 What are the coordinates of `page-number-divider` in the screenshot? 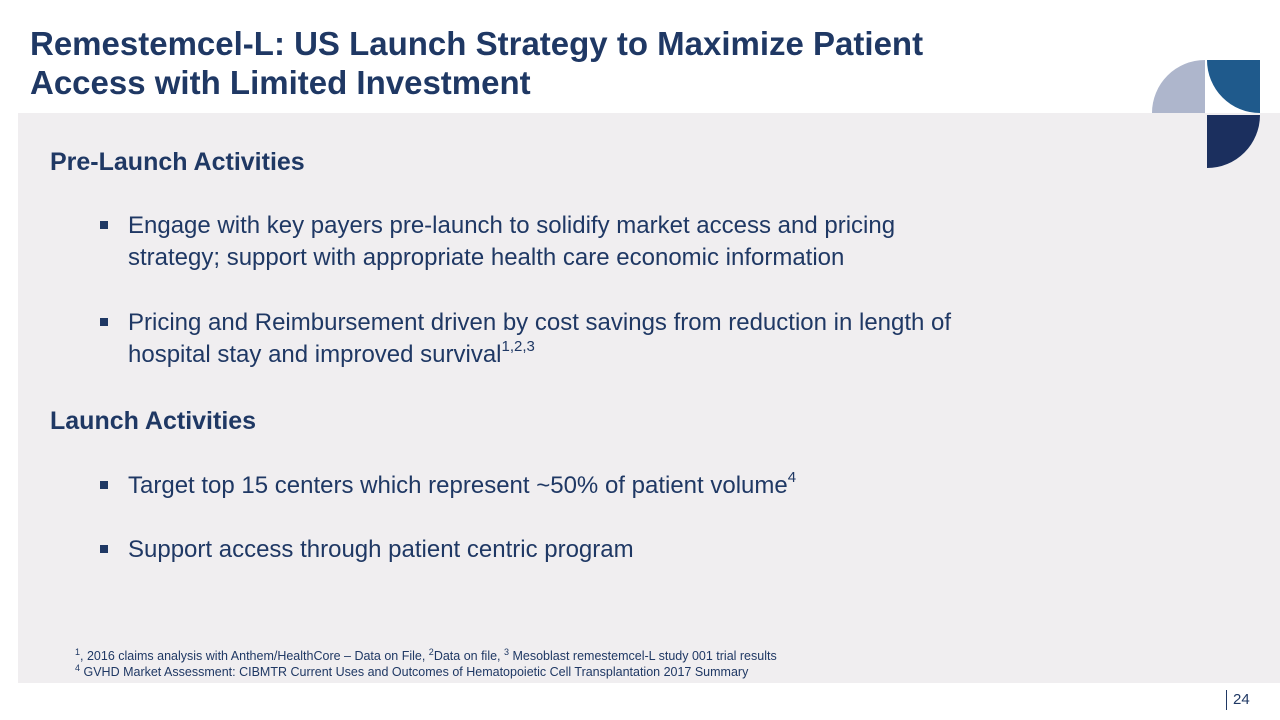 It's located at (1226, 700).